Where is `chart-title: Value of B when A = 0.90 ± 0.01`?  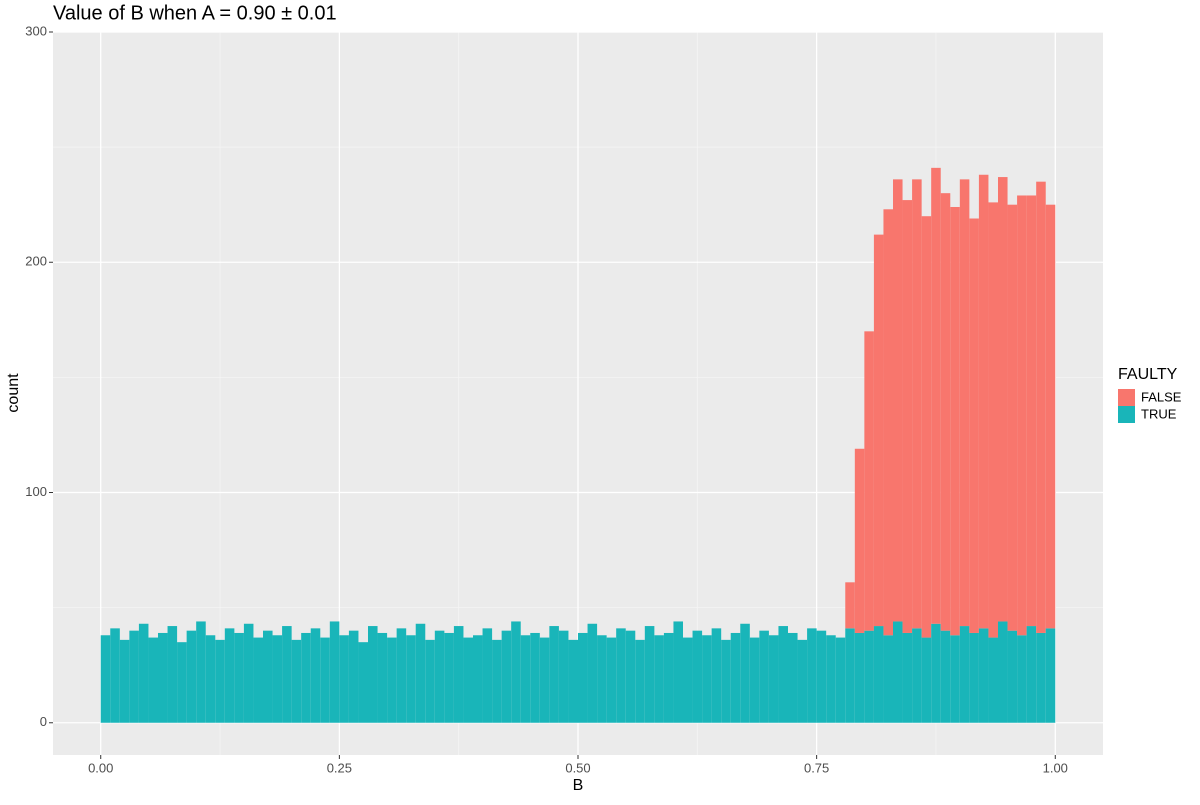
chart-title: Value of B when A = 0.90 ± 0.01 is located at coordinates (195, 13).